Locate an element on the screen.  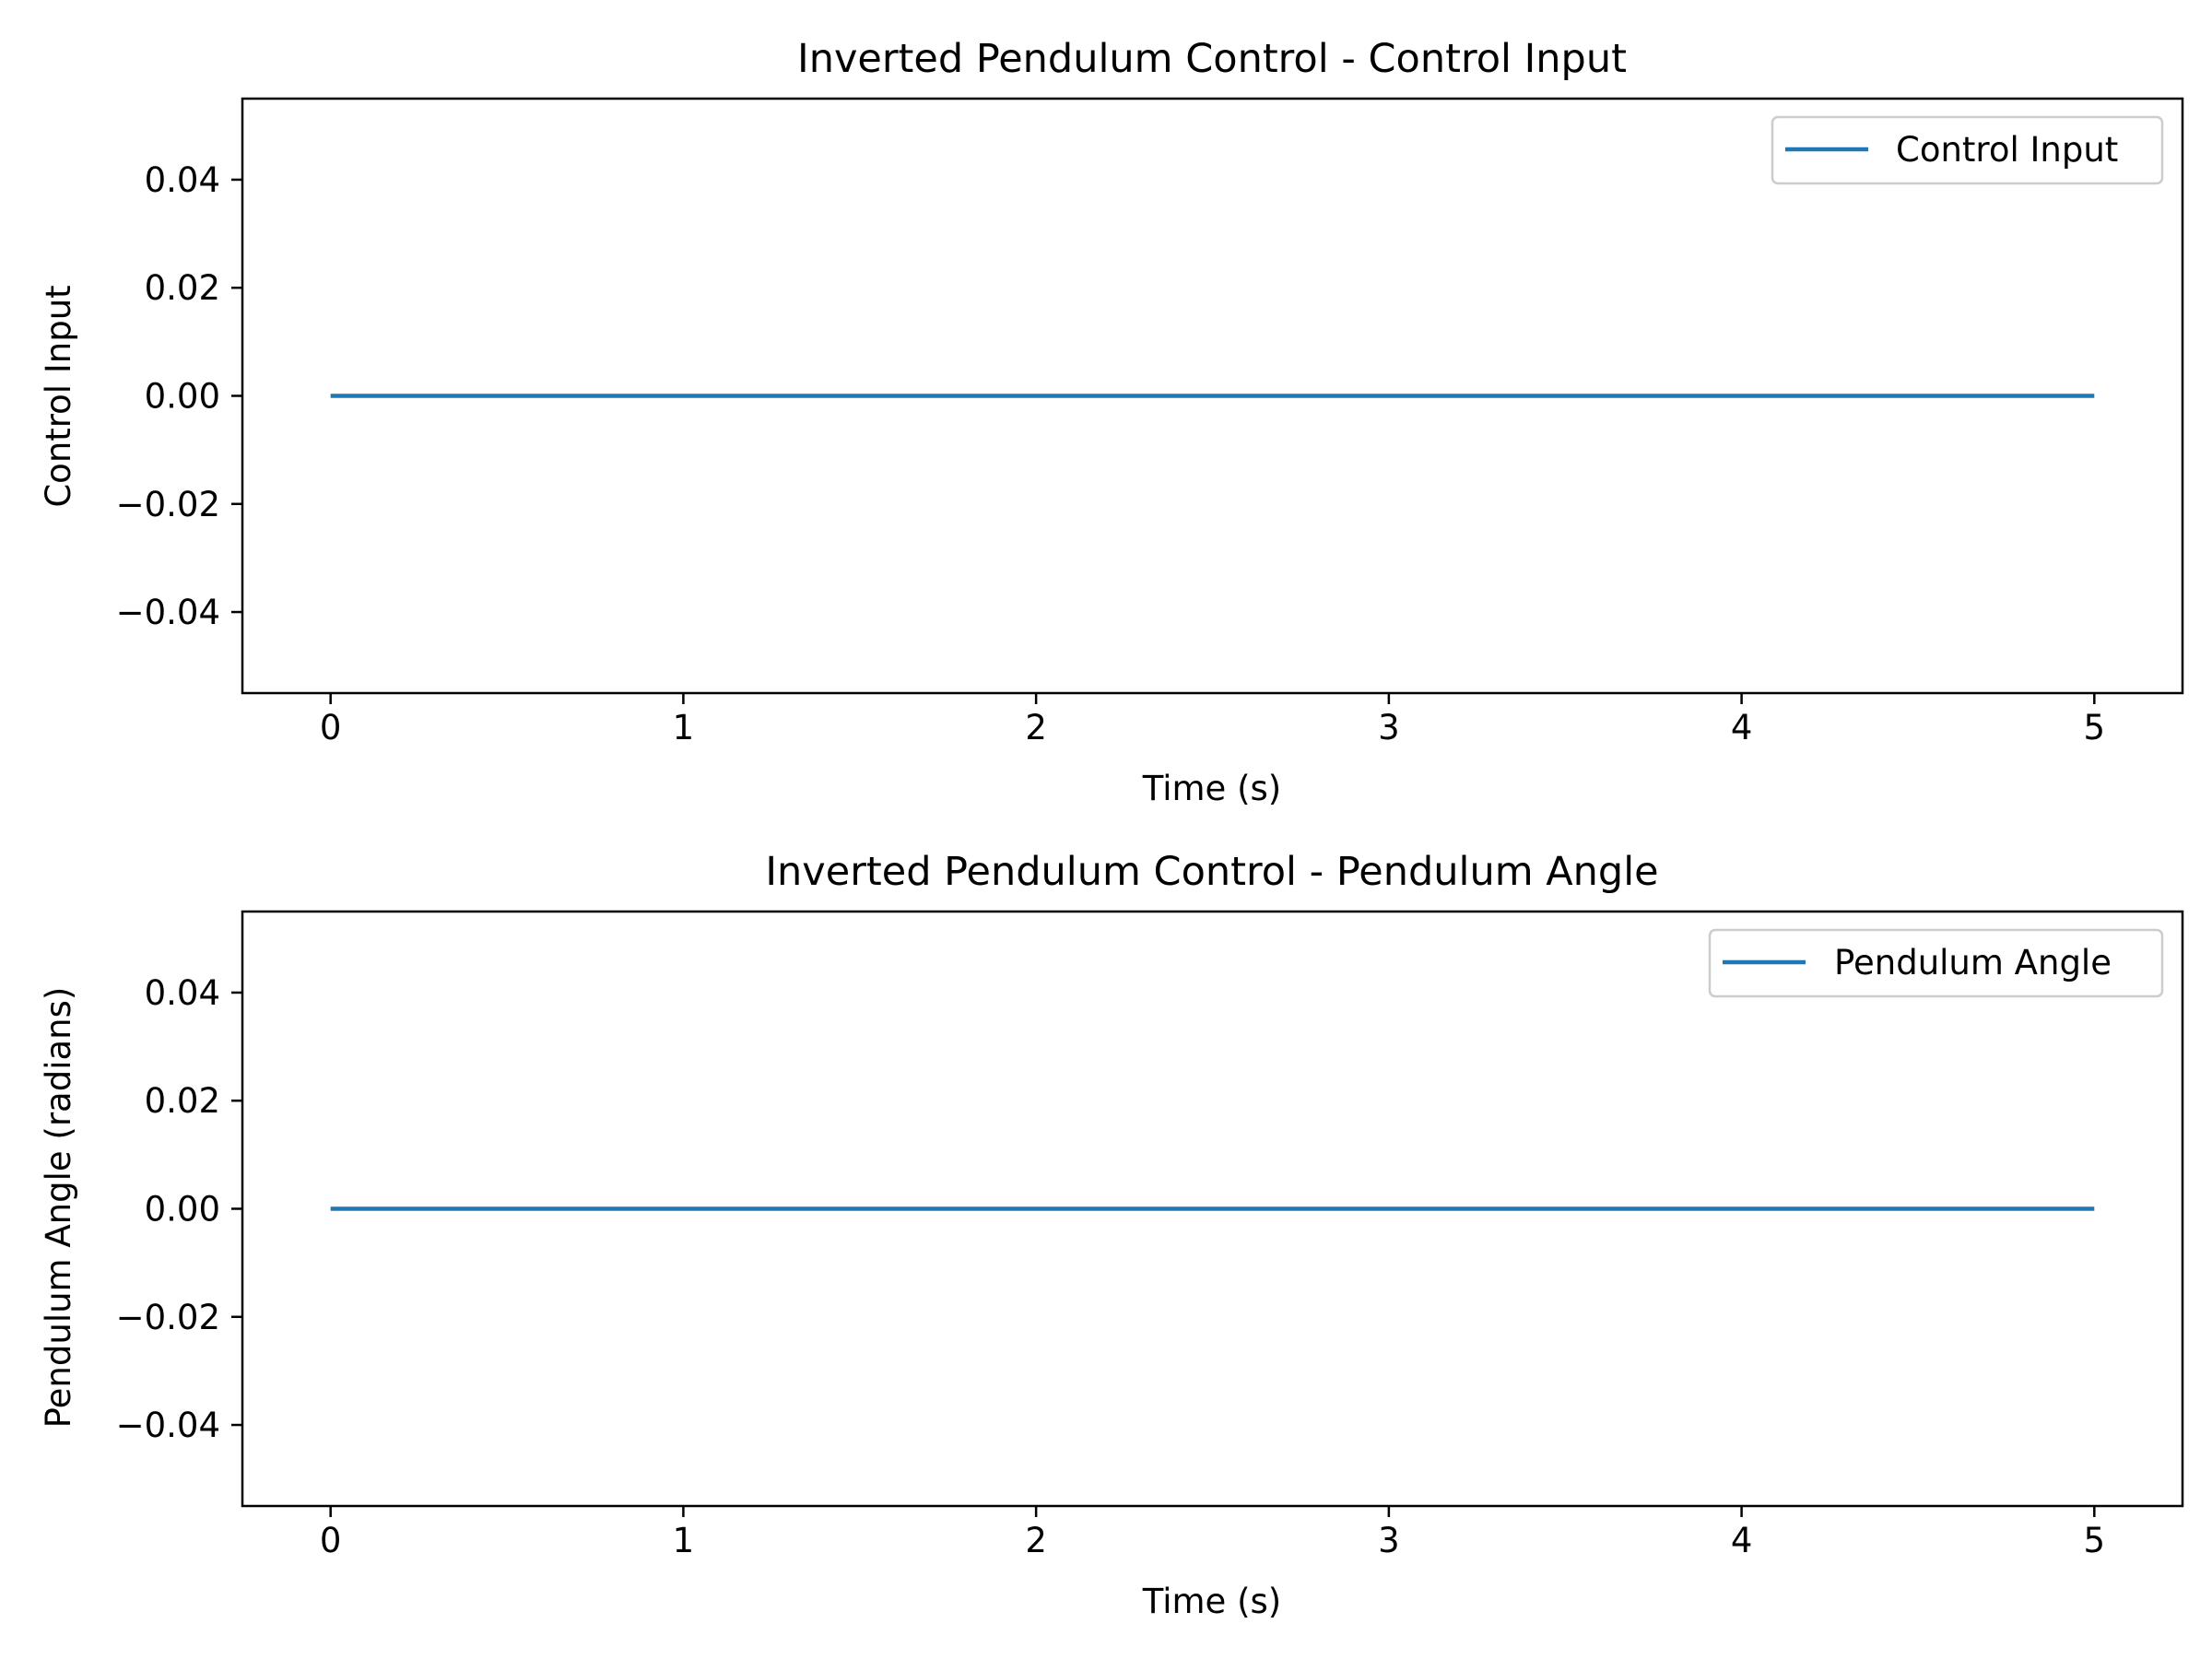
legend-label: Pendulum Angle is located at coordinates (1973, 962).